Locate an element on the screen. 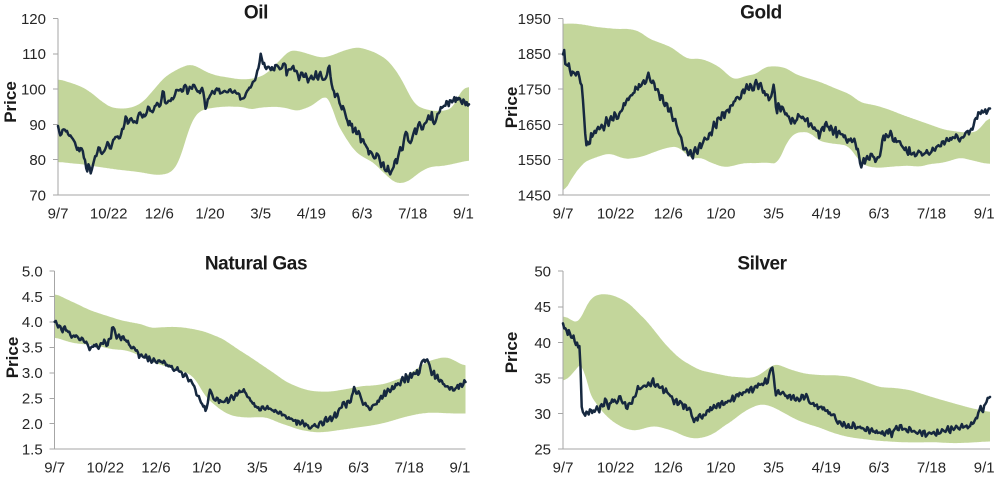 Image resolution: width=1000 pixels, height=485 pixels. svg-text: 3.5 is located at coordinates (32, 348).